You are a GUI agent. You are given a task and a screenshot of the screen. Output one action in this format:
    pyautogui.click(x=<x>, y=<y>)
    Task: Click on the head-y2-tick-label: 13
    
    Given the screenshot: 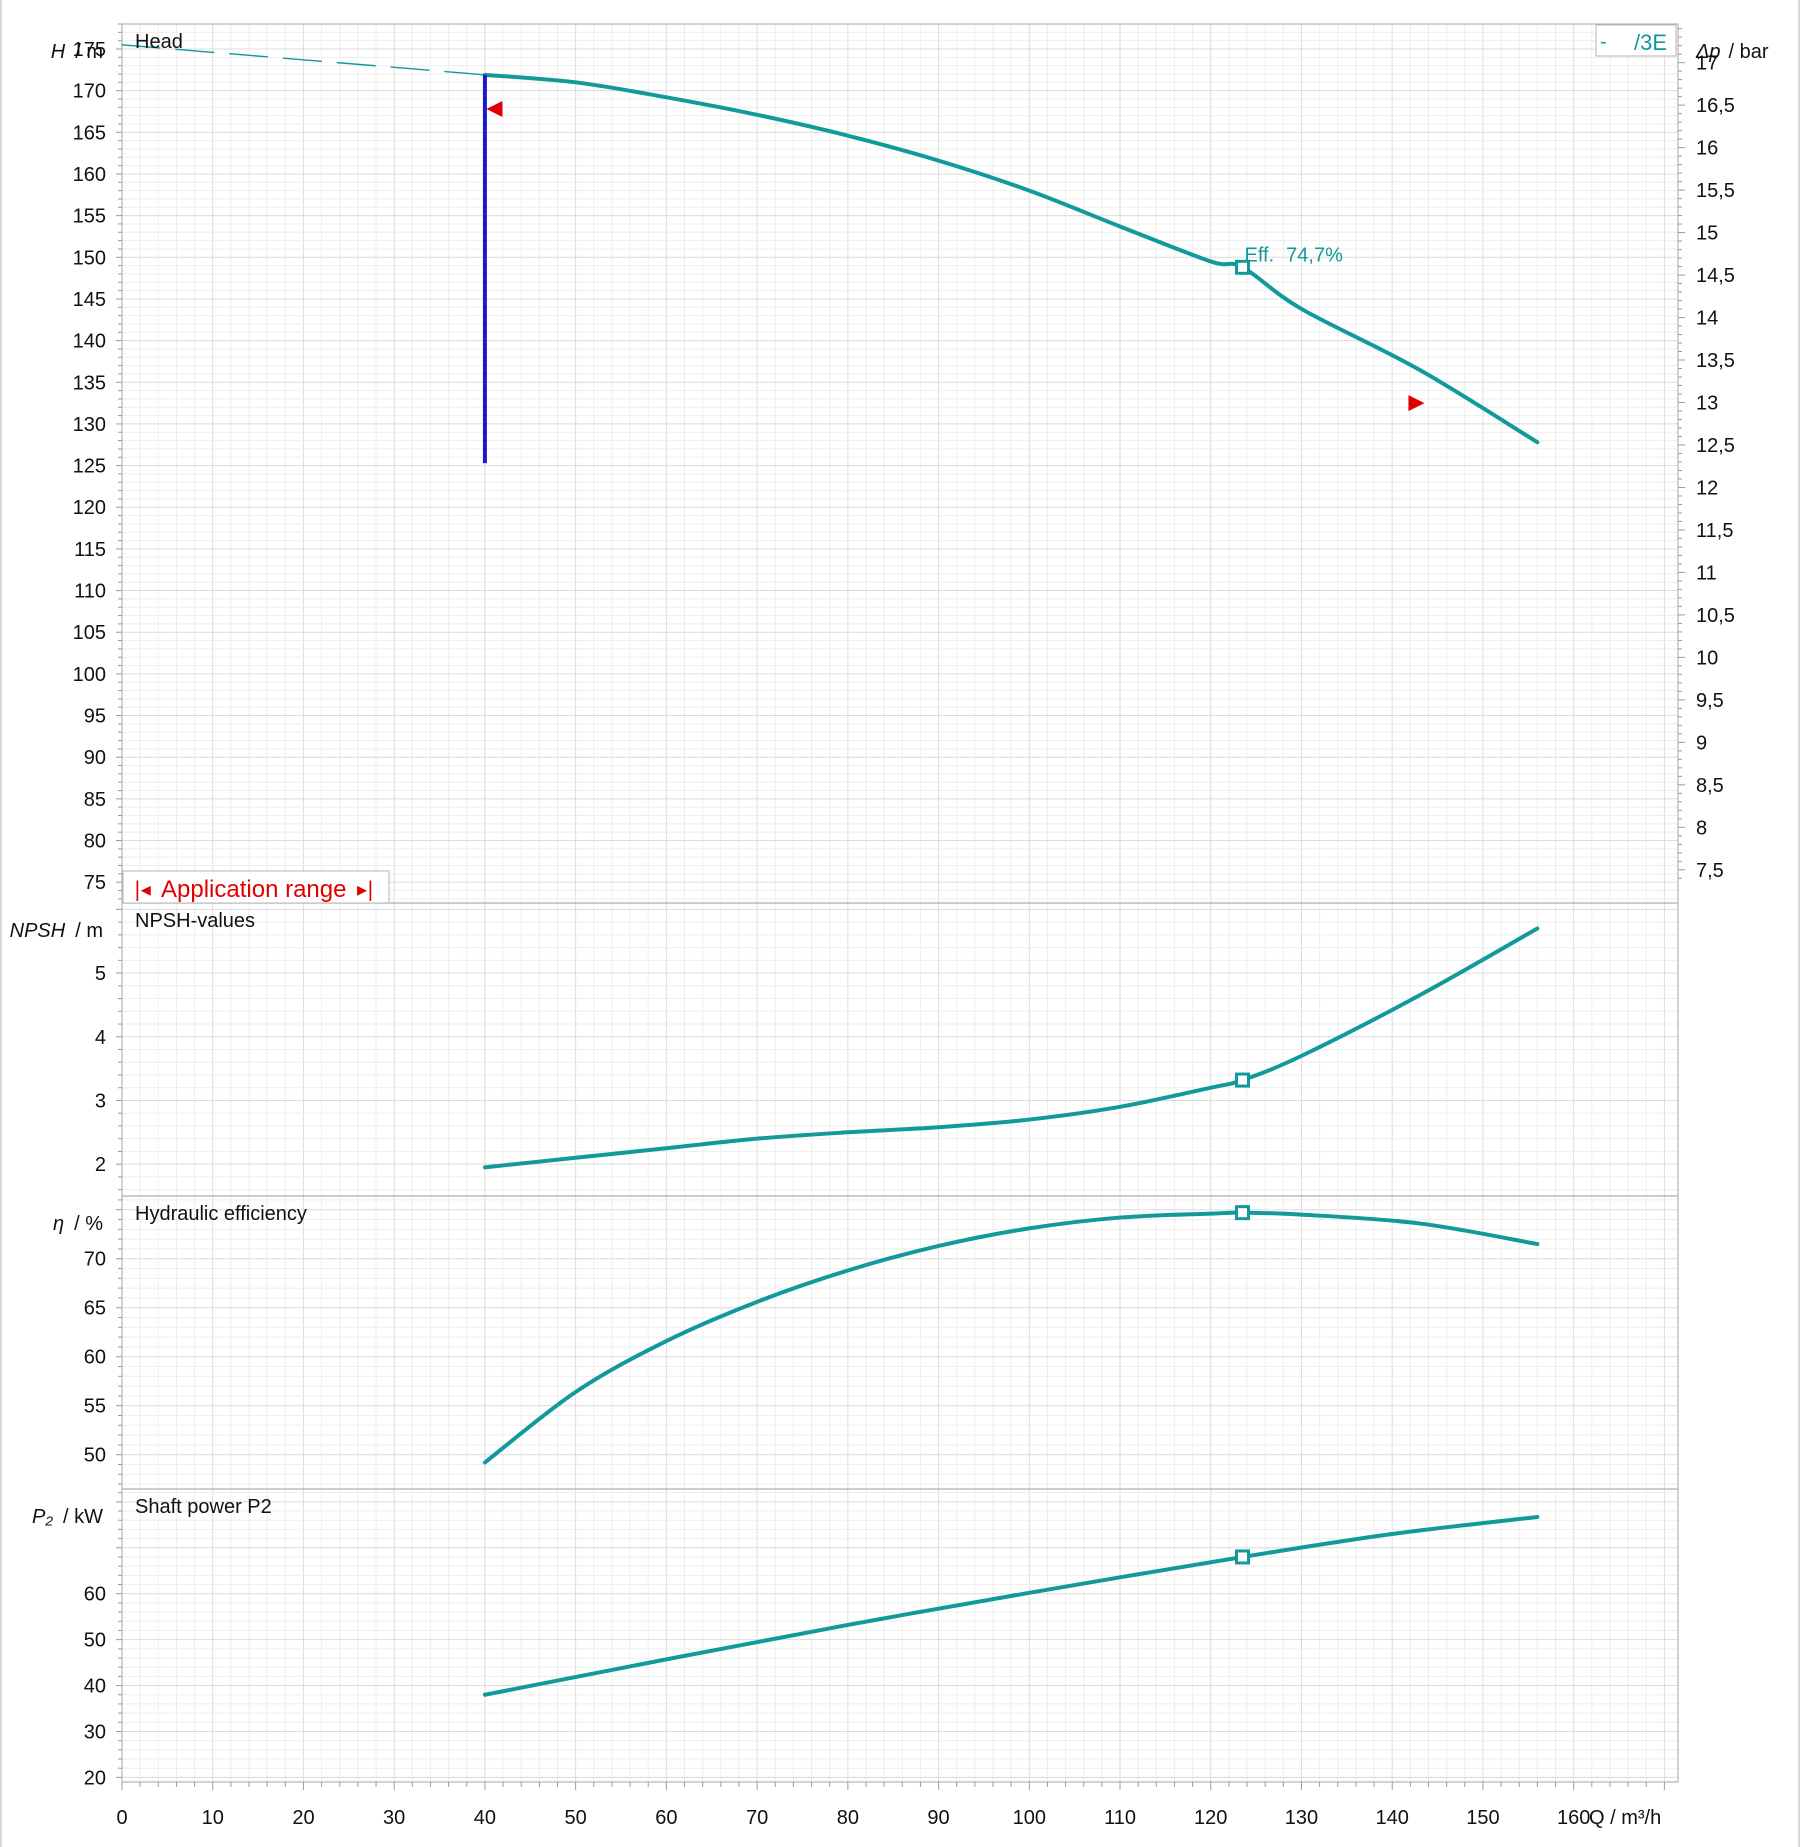 What is the action you would take?
    pyautogui.click(x=1707, y=403)
    